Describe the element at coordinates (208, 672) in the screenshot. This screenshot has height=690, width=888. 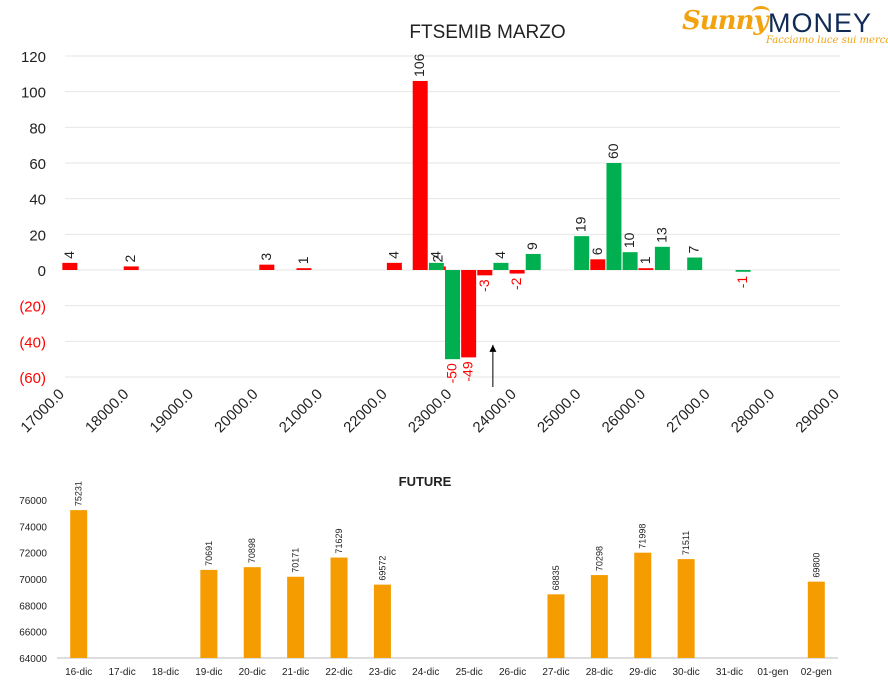
I see `future-x-tick-label: 19-dic` at that location.